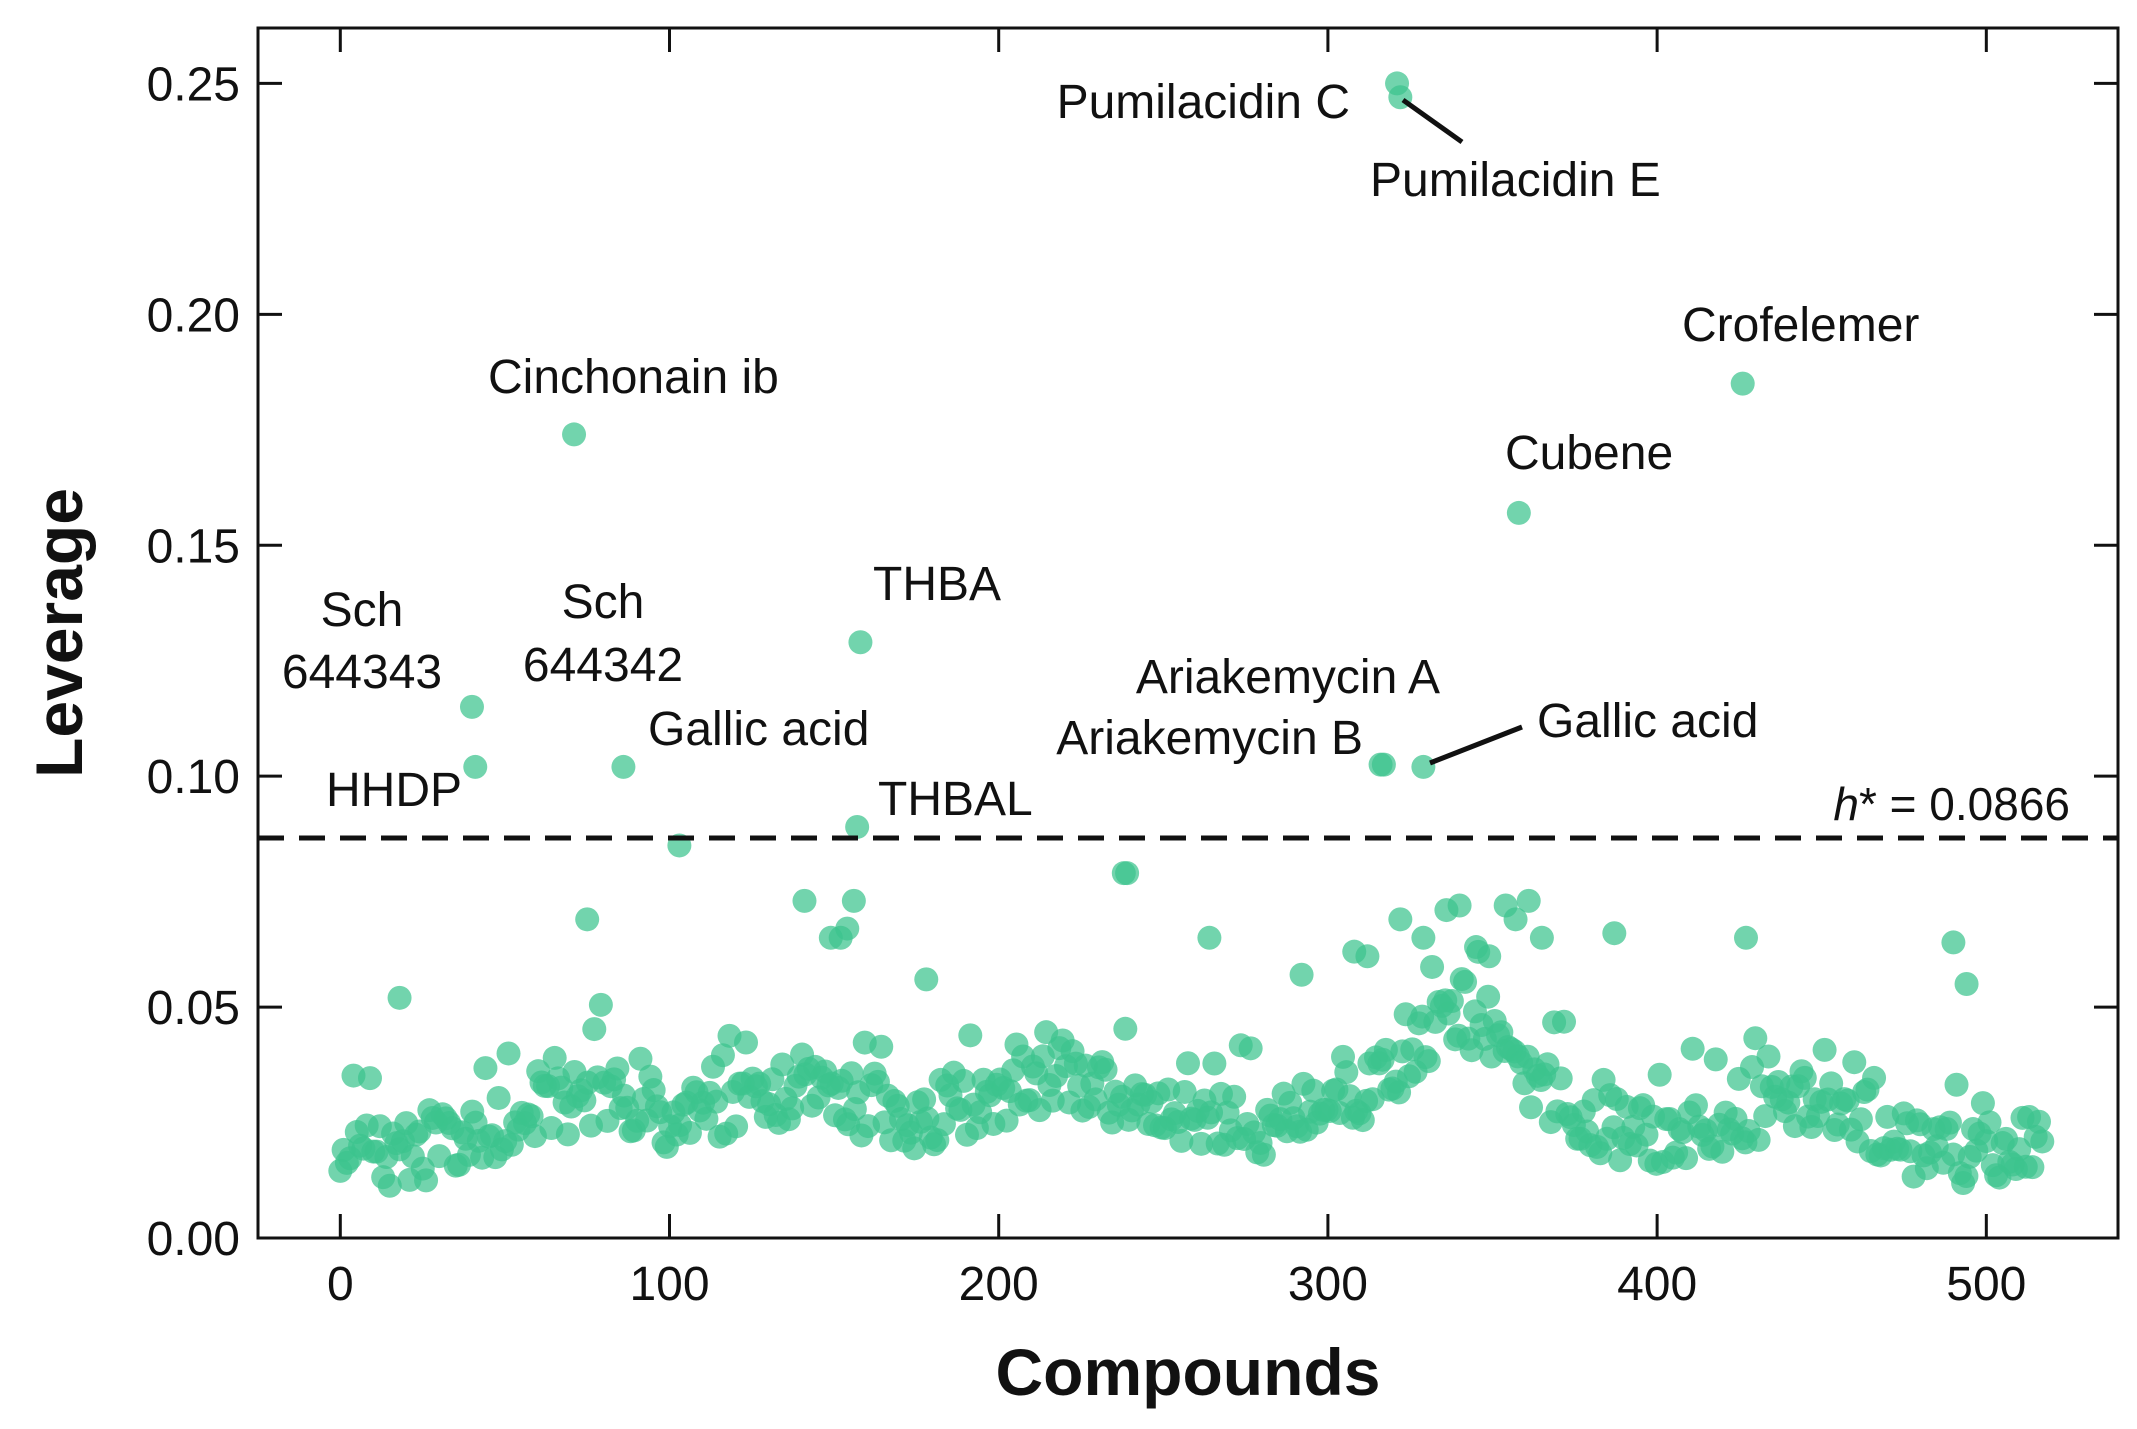  Describe the element at coordinates (1328, 1284) in the screenshot. I see `x-tick-label: 300` at that location.